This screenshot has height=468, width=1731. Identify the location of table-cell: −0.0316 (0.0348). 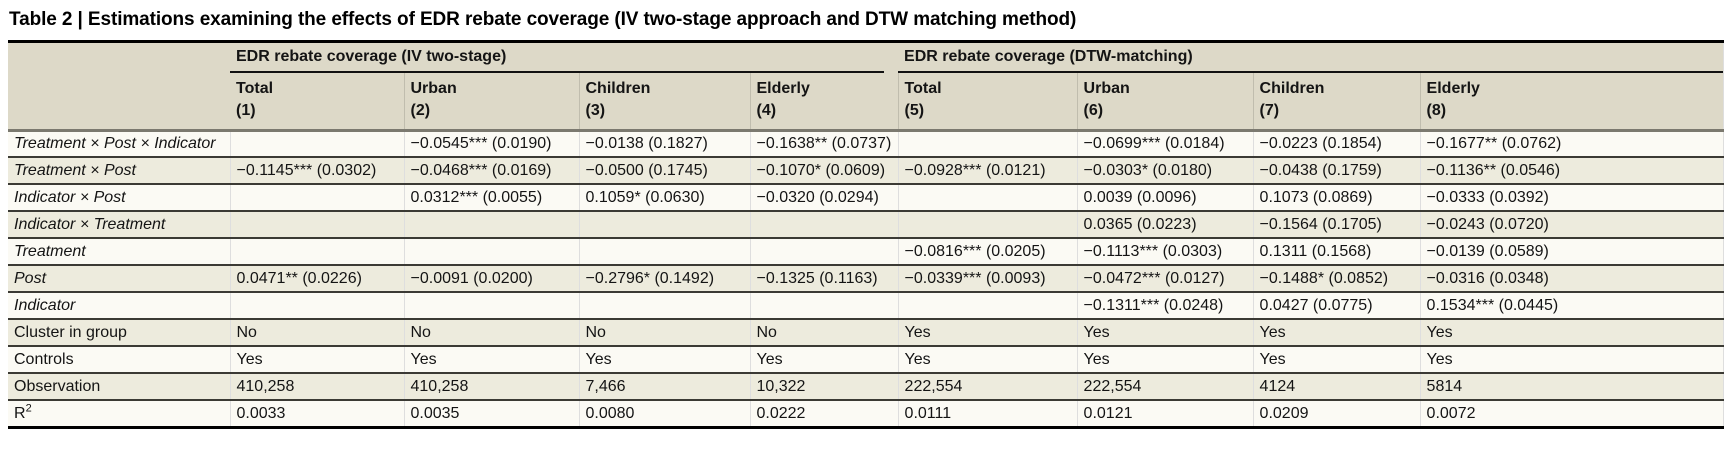
(1571, 278).